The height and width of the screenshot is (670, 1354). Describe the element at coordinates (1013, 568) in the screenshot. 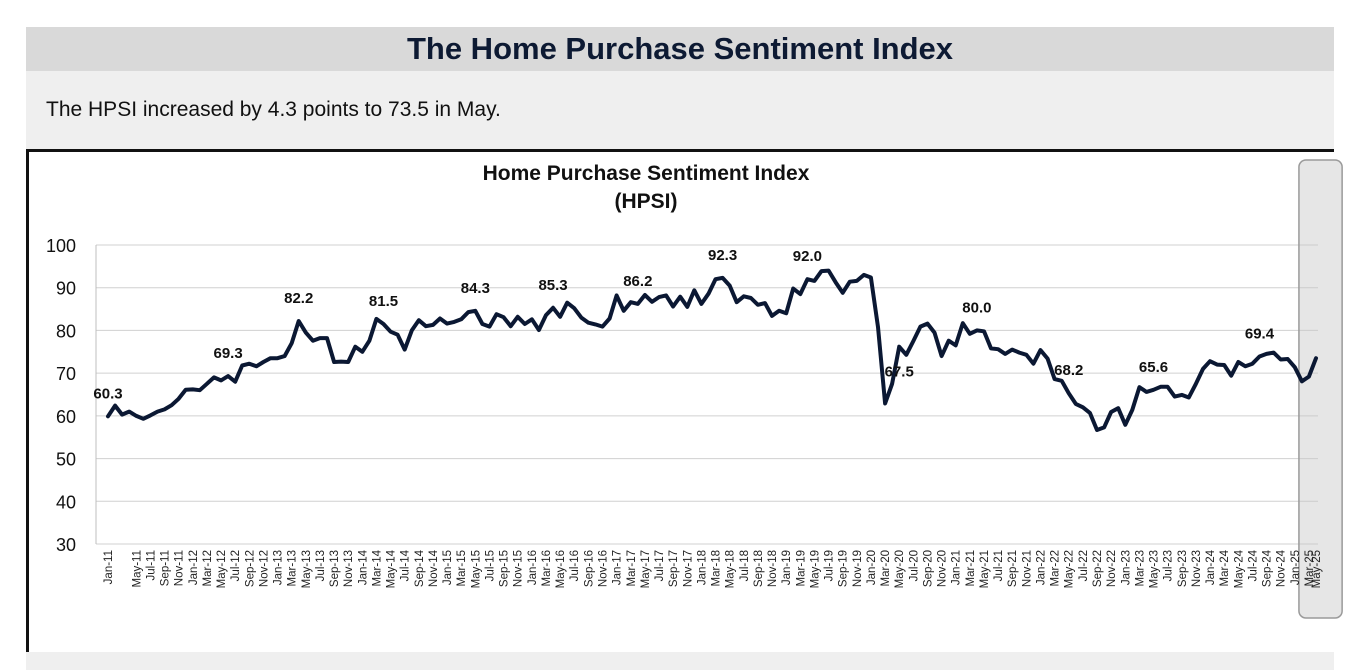

I see `x-tick-label: Sep-21` at that location.